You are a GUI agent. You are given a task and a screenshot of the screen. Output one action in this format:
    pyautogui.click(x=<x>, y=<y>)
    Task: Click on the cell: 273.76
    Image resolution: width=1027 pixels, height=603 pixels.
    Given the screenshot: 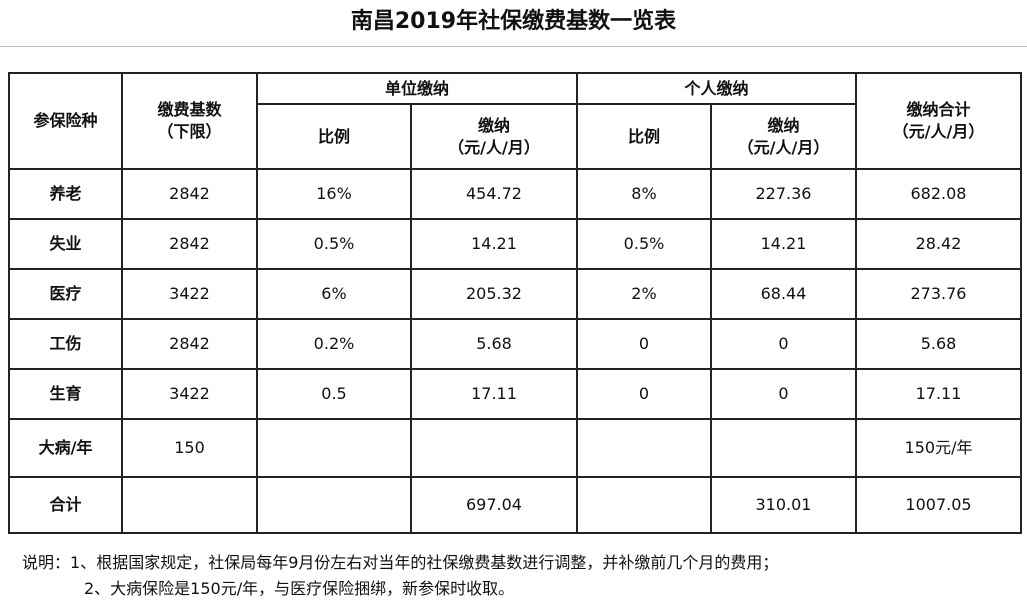 What is the action you would take?
    pyautogui.click(x=938, y=294)
    